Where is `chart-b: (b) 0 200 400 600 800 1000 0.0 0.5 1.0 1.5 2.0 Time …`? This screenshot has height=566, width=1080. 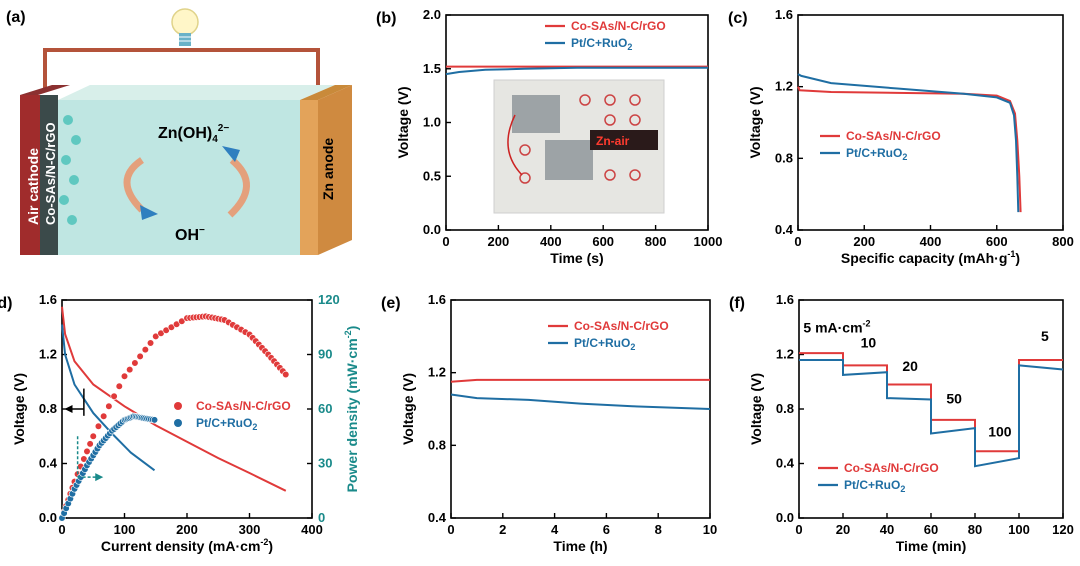
chart-b: (b) 0 200 400 600 800 1000 0.0 0.5 1.0 1.5 2.0 Time … is located at coordinates (549, 136).